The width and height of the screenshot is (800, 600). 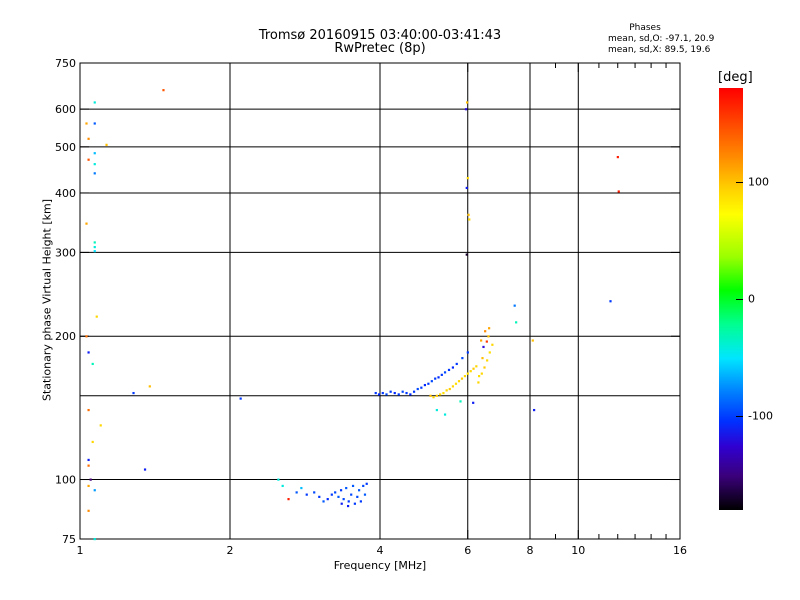 What do you see at coordinates (578, 550) in the screenshot?
I see `x-tick-label: 10` at bounding box center [578, 550].